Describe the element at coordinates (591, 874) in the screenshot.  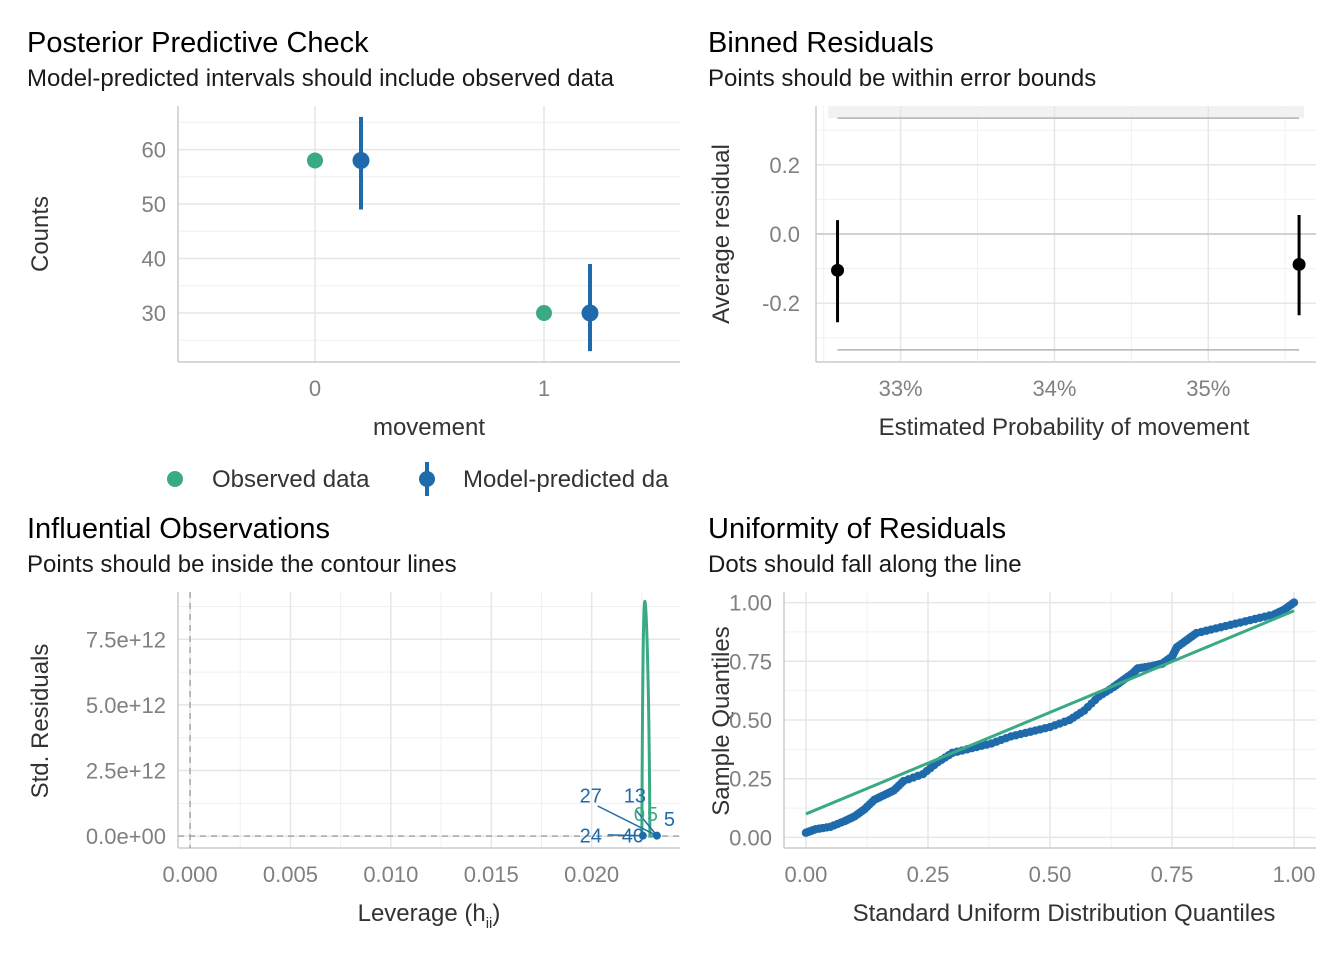
I see `infl-x-tick-label: 0.020` at that location.